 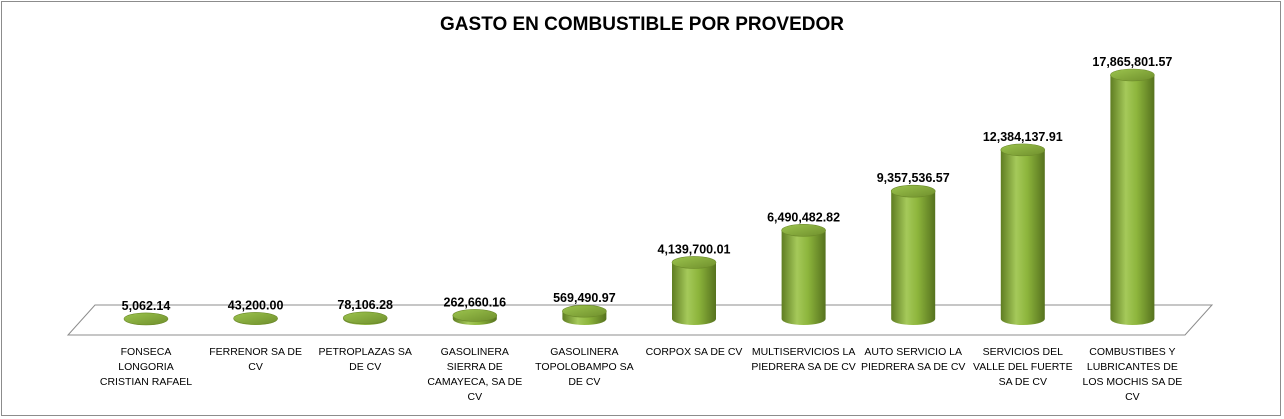 I want to click on chart-floor, so click(x=640, y=320).